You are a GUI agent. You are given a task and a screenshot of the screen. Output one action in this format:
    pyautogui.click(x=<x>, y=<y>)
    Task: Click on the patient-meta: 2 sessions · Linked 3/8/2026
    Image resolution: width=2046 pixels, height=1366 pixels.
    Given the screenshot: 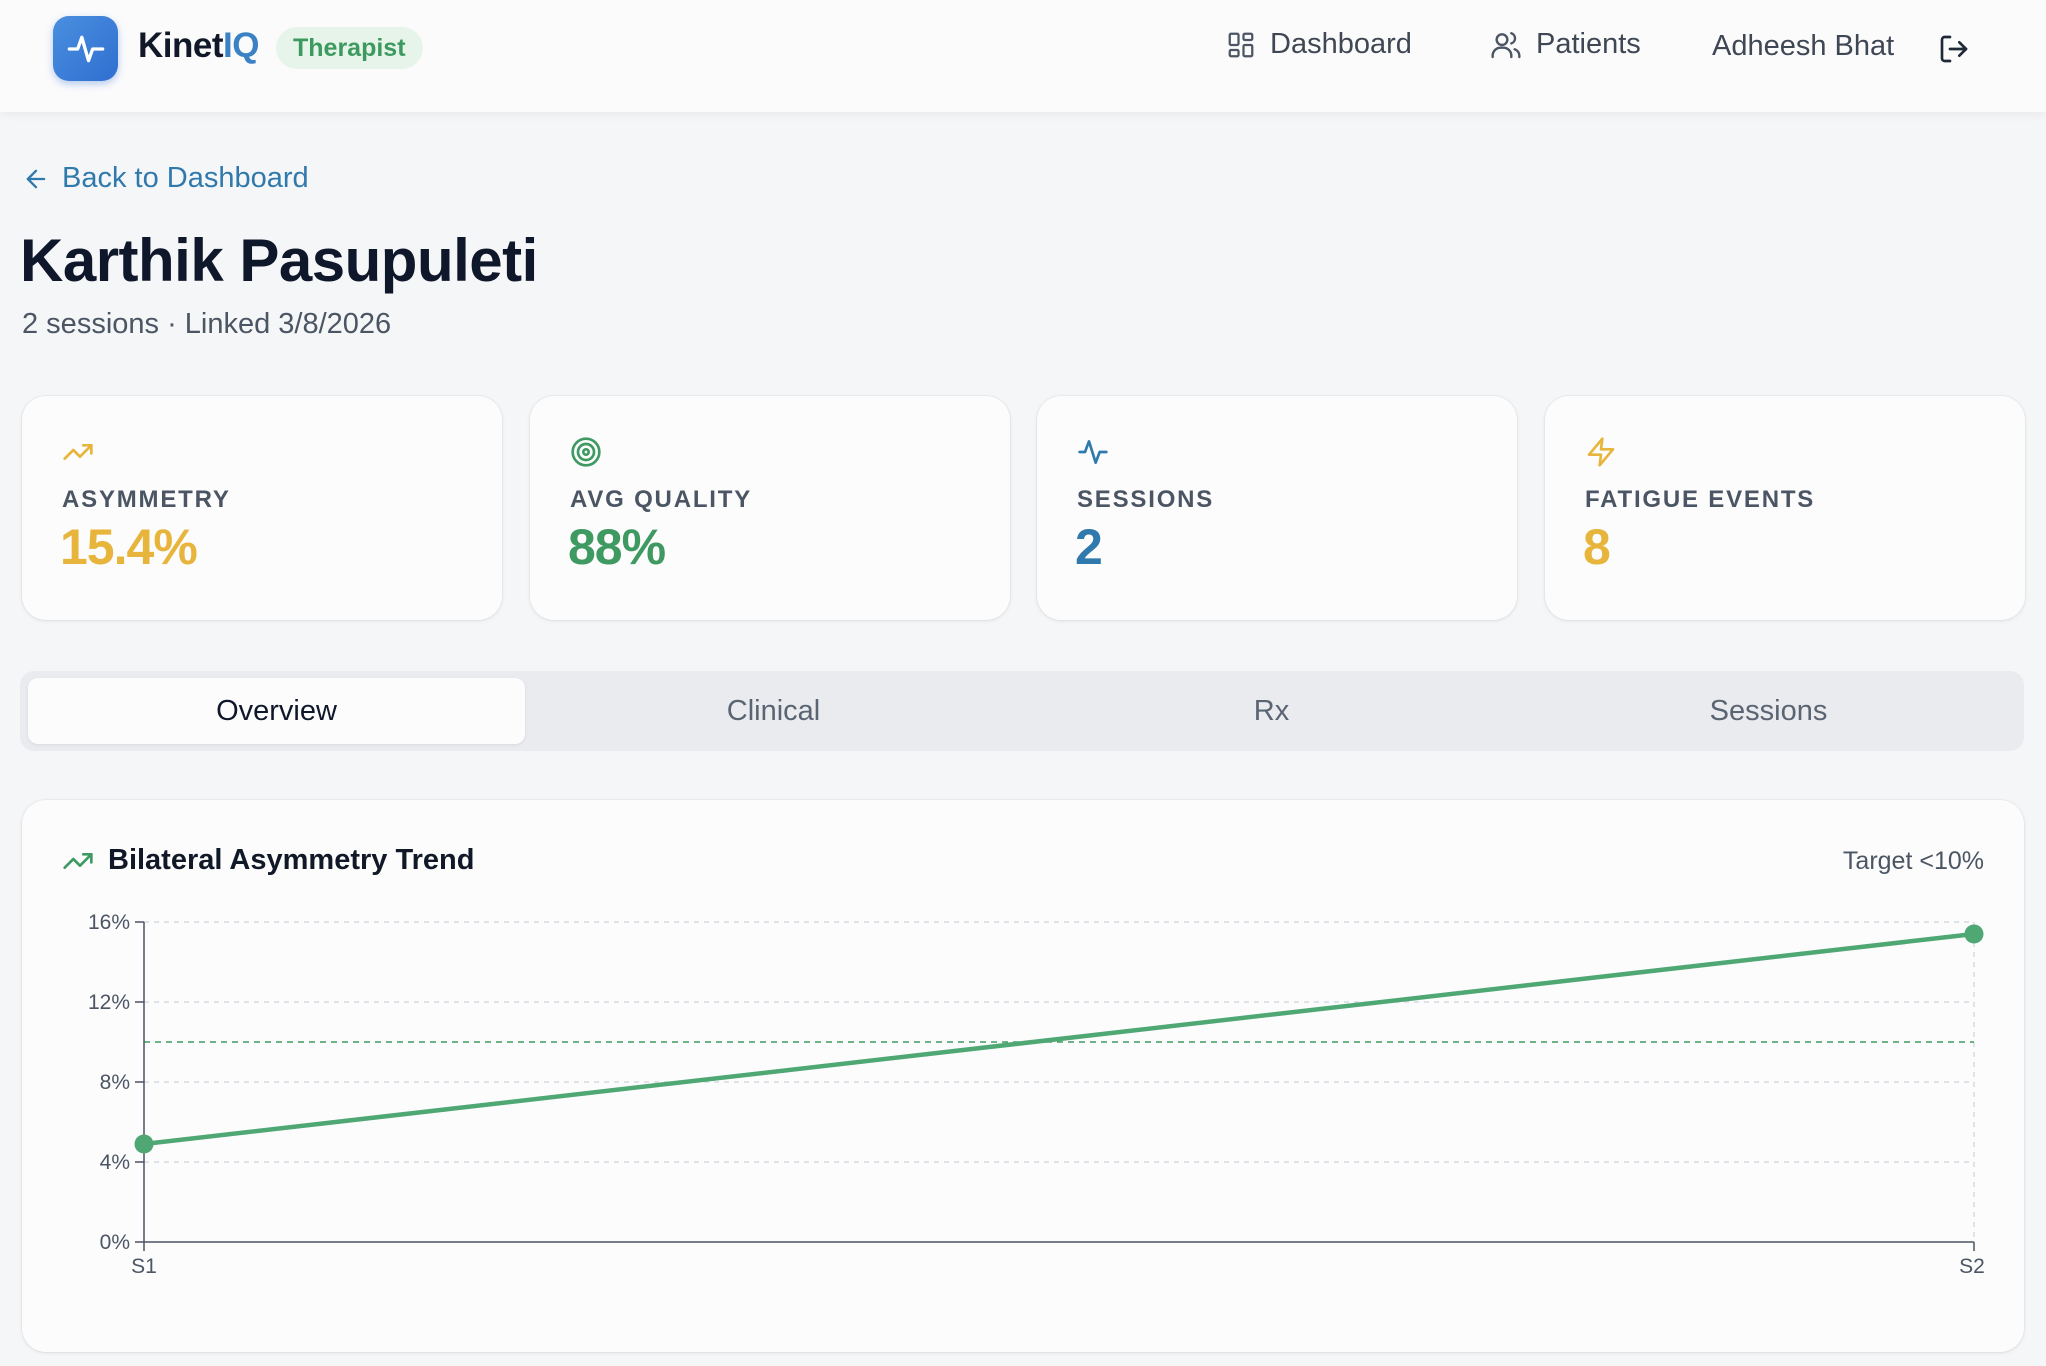 What is the action you would take?
    pyautogui.click(x=207, y=324)
    